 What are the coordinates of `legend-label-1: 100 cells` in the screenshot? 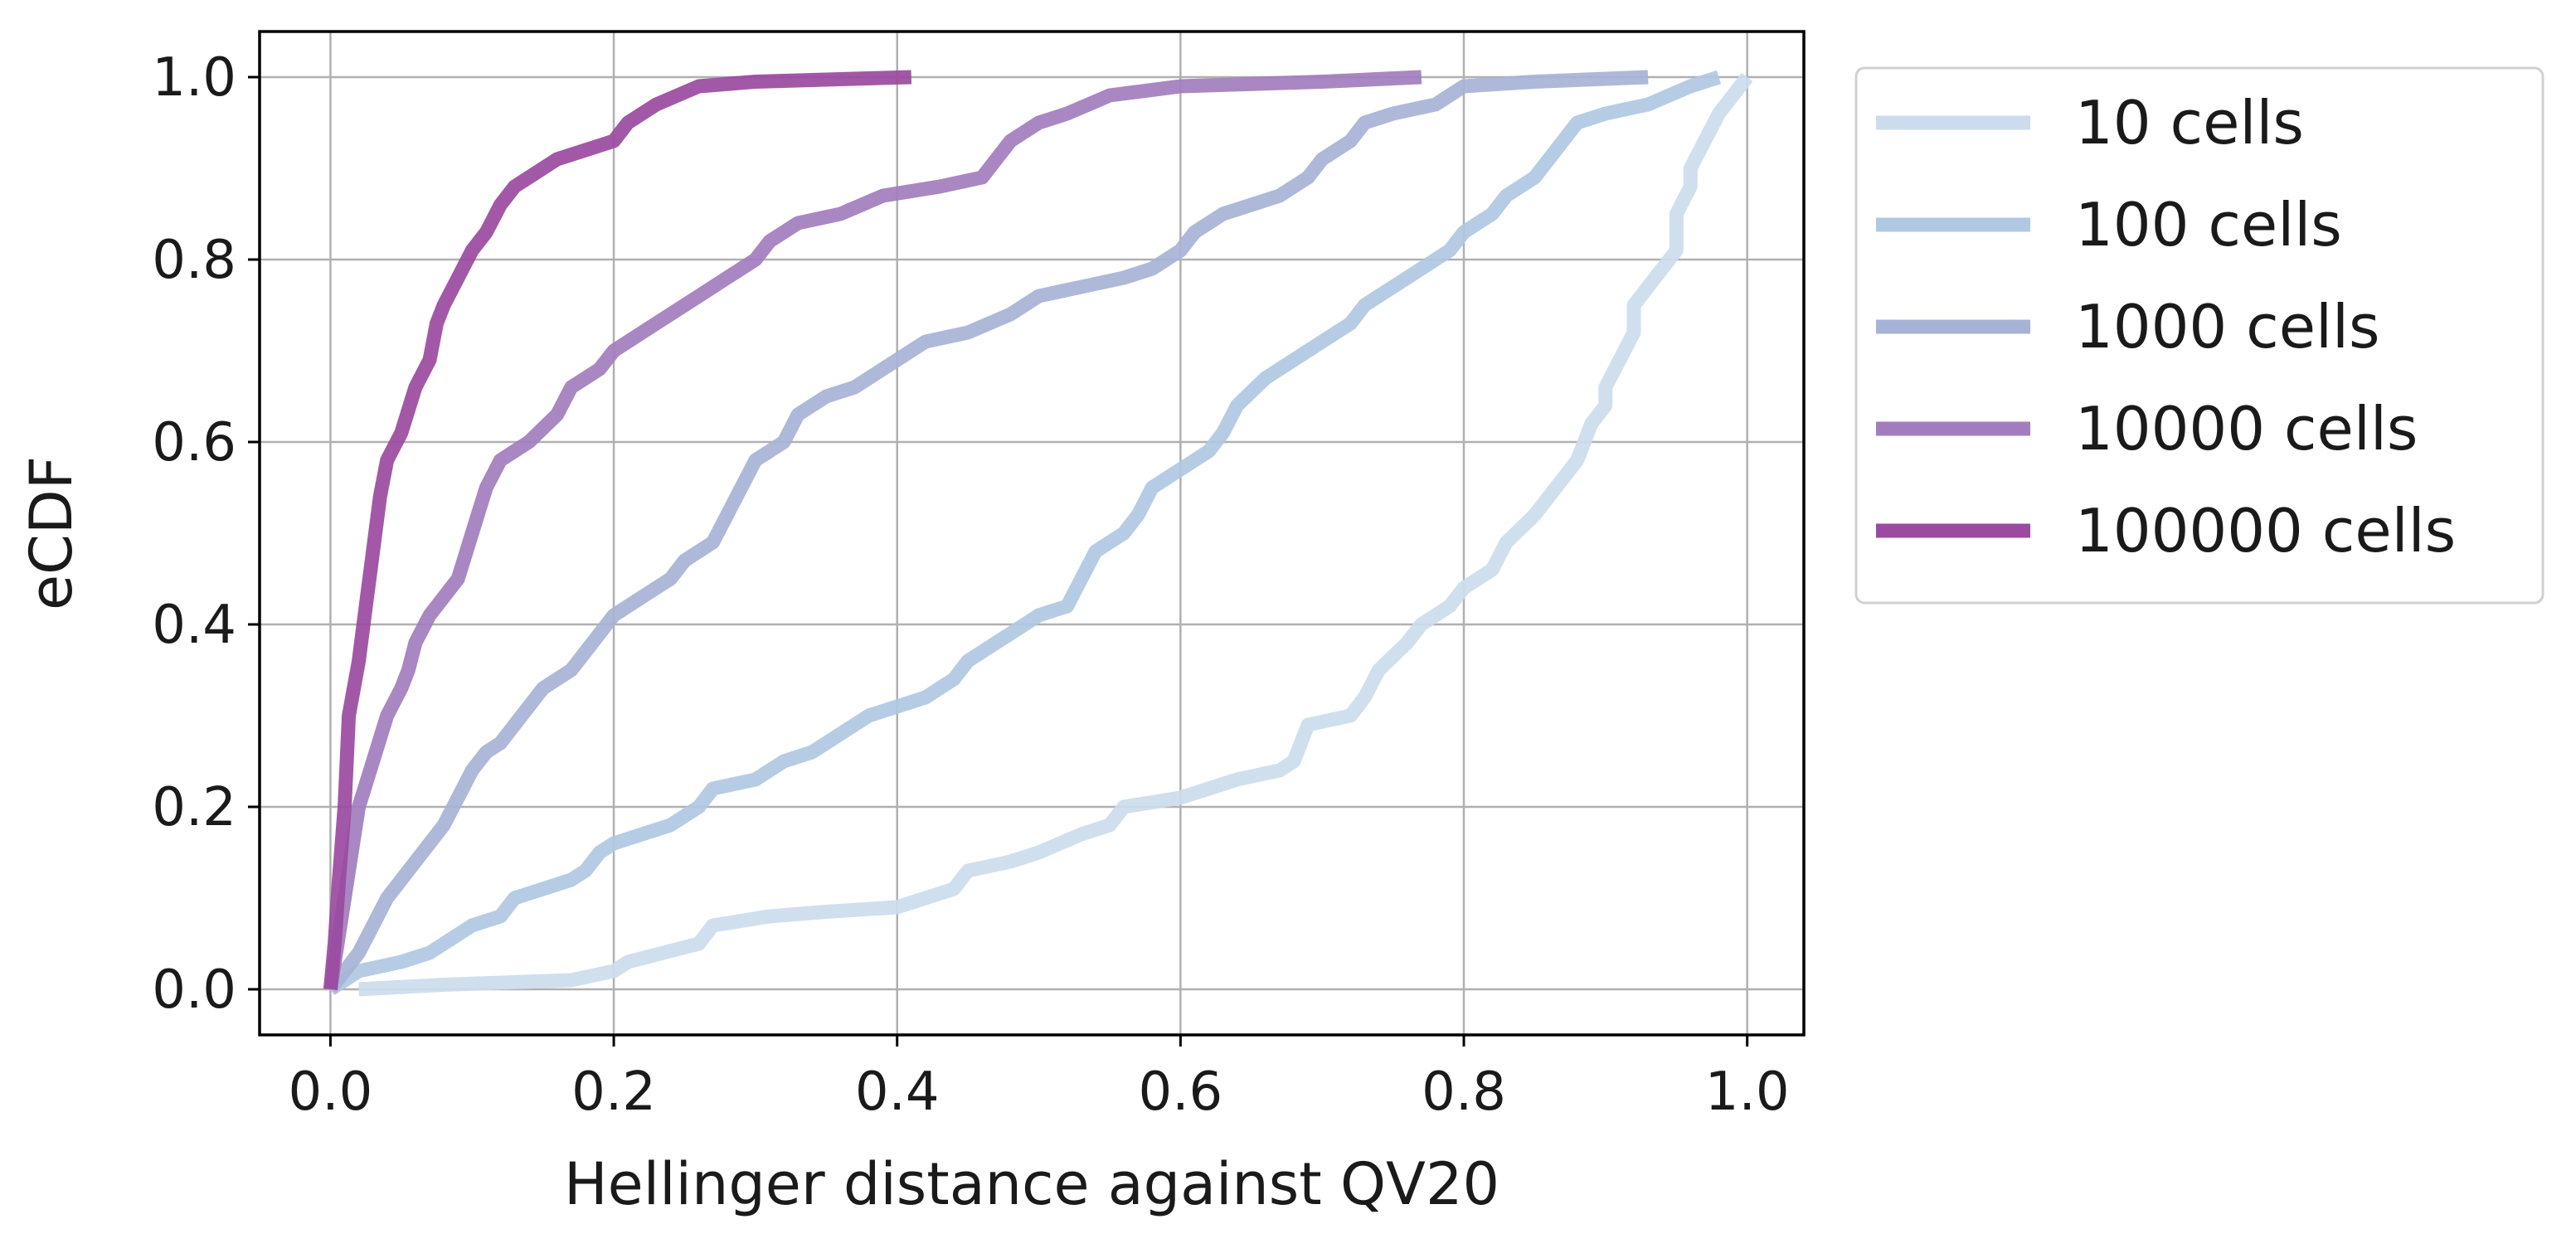 It's located at (2209, 225).